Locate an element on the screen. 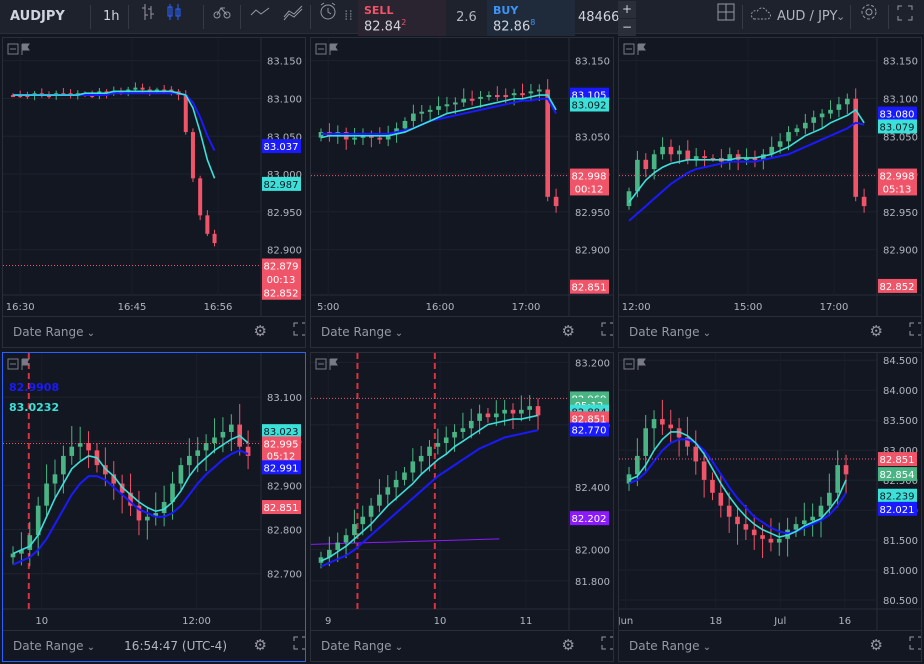 This screenshot has width=924, height=664. drag-handle-icon: ⁞⁞ is located at coordinates (348, 16).